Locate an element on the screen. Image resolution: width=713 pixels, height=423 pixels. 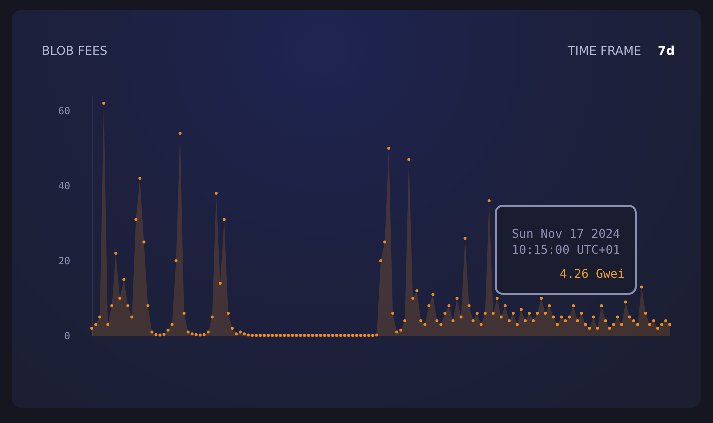
tooltip-box: Sun Nov 17 2024 10:15:00 UTC+01 4.26 Gwei is located at coordinates (566, 250).